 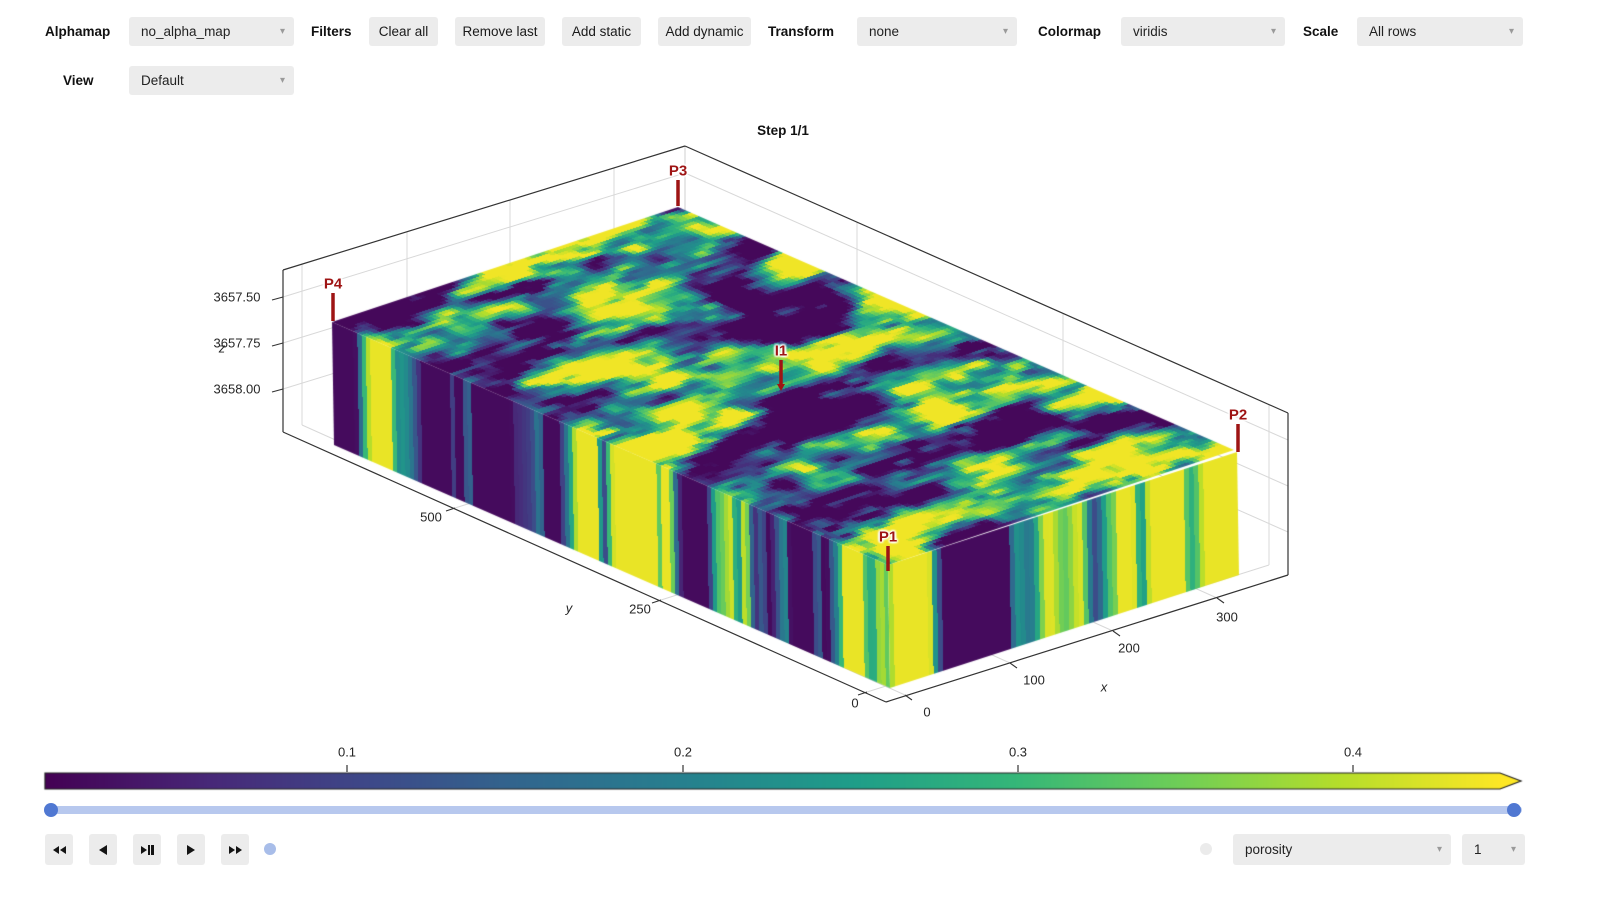 I want to click on playback-indicator-dot, so click(x=270, y=849).